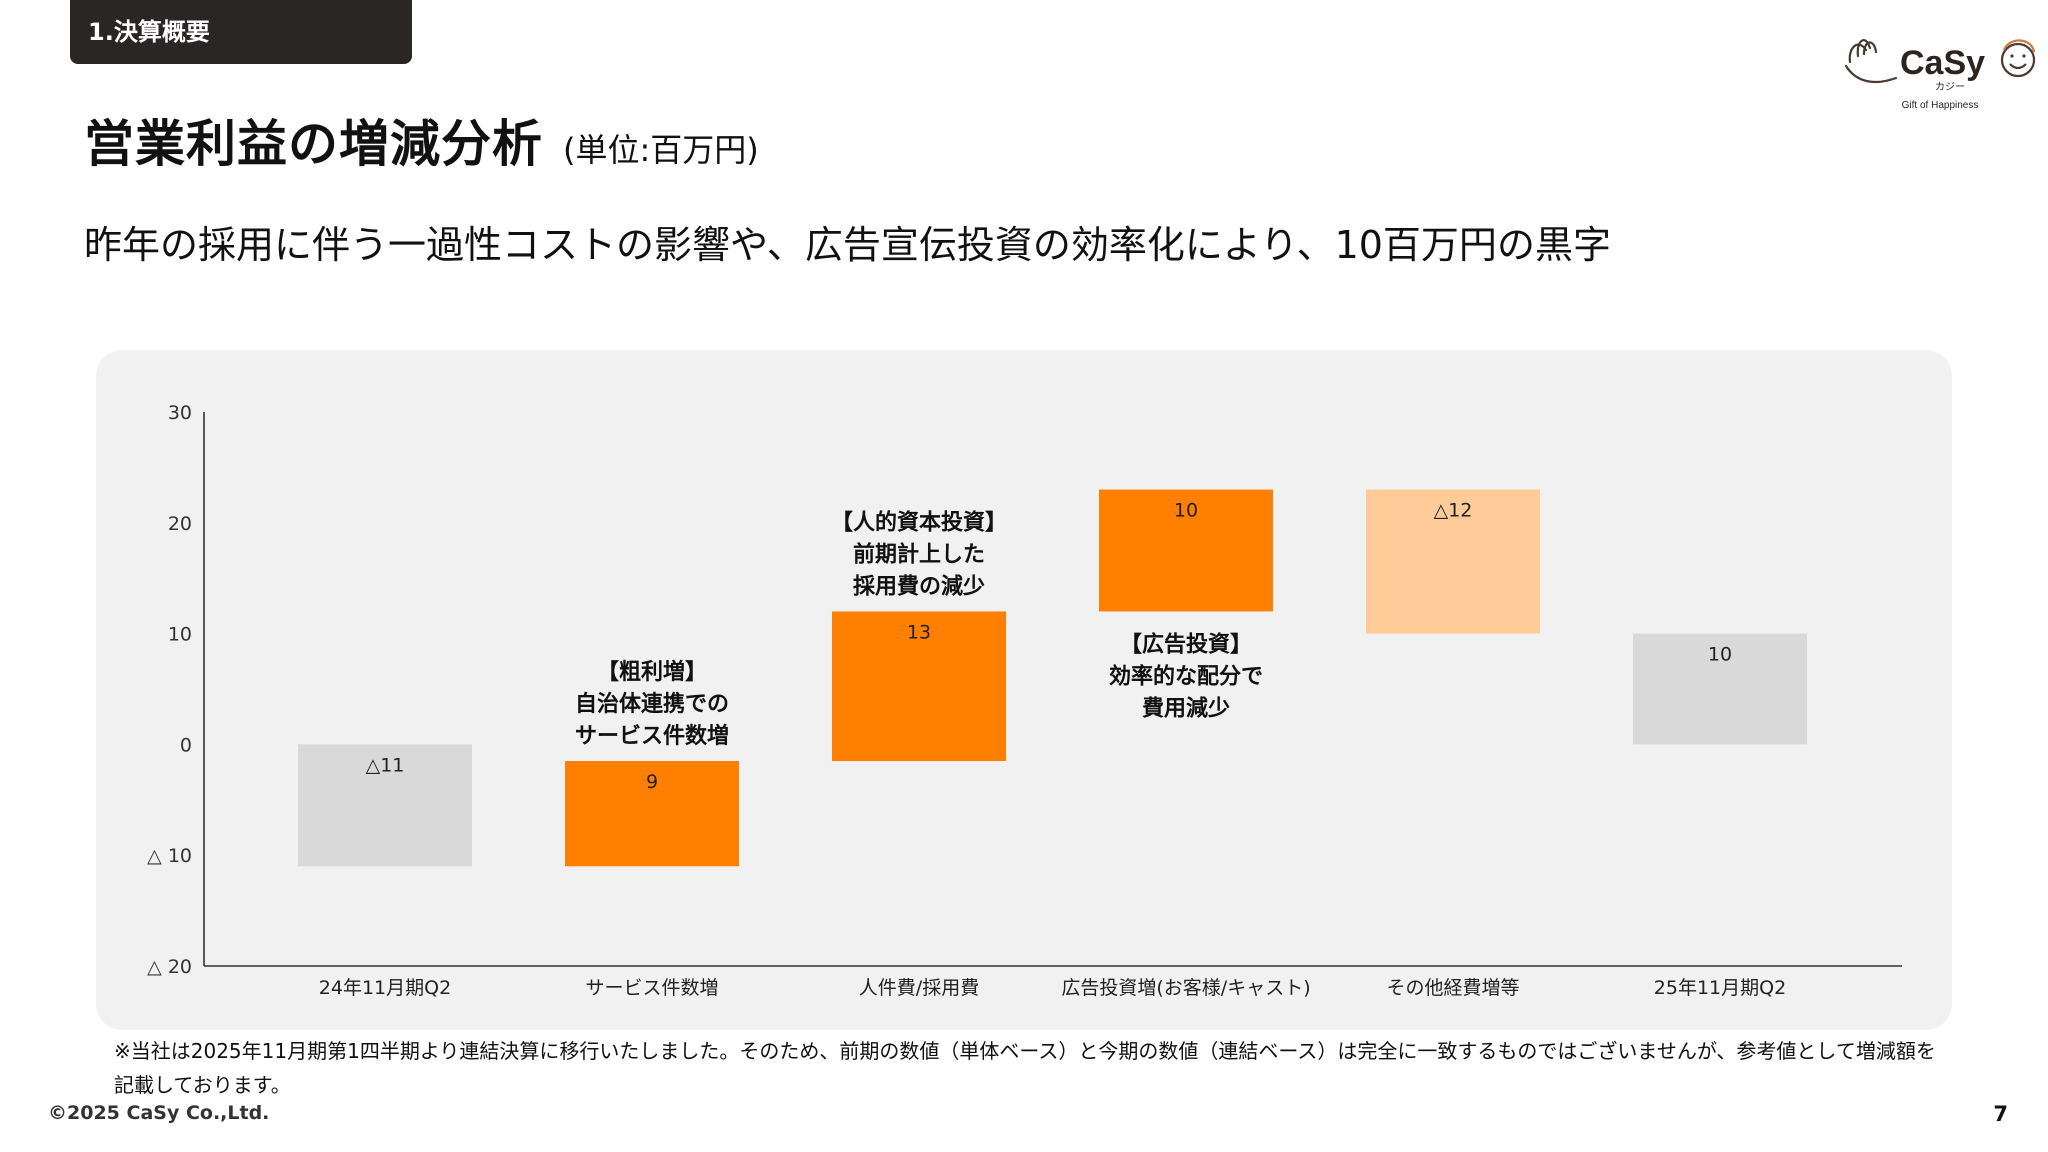 This screenshot has height=1152, width=2048. Describe the element at coordinates (1940, 105) in the screenshot. I see `logo-tagline: Gift of Happiness` at that location.